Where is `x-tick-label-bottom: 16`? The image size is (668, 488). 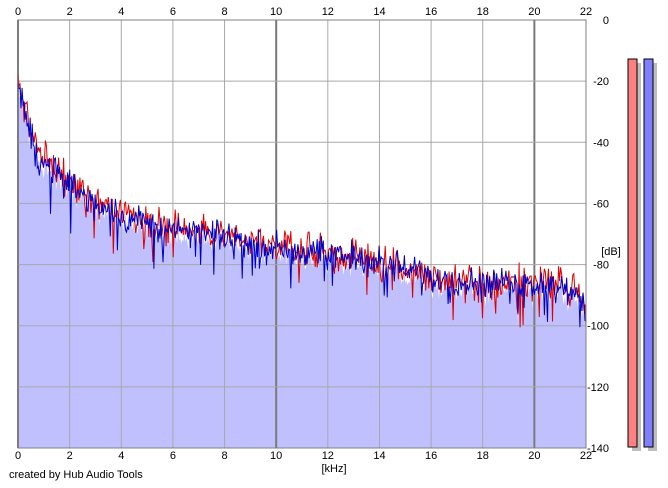 x-tick-label-bottom: 16 is located at coordinates (431, 456).